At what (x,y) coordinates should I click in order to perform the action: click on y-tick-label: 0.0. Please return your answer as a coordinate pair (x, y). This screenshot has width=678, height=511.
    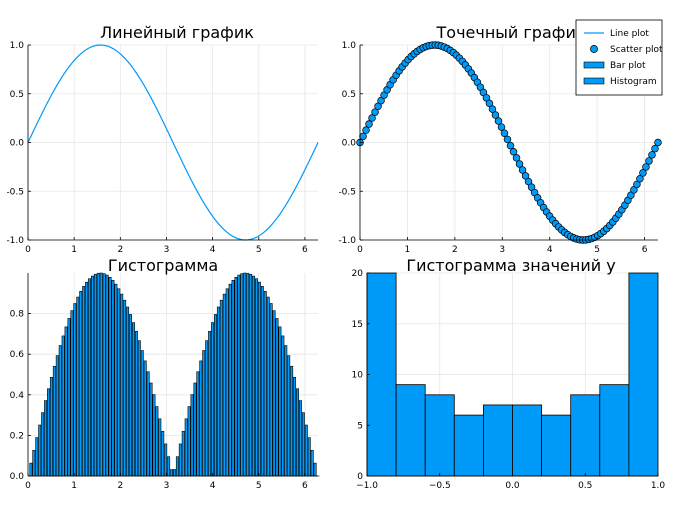
    Looking at the image, I should click on (17, 144).